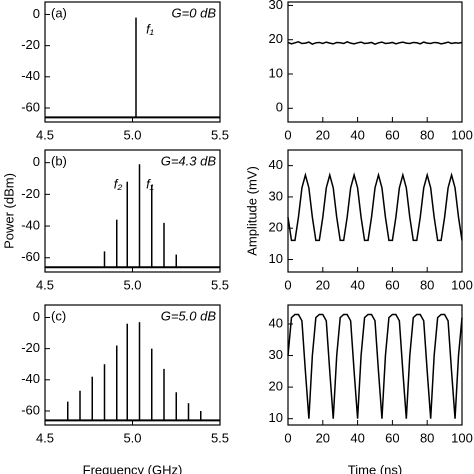 The image size is (474, 474). Describe the element at coordinates (133, 468) in the screenshot. I see `x-axis-label: Frequency (GHz)` at that location.